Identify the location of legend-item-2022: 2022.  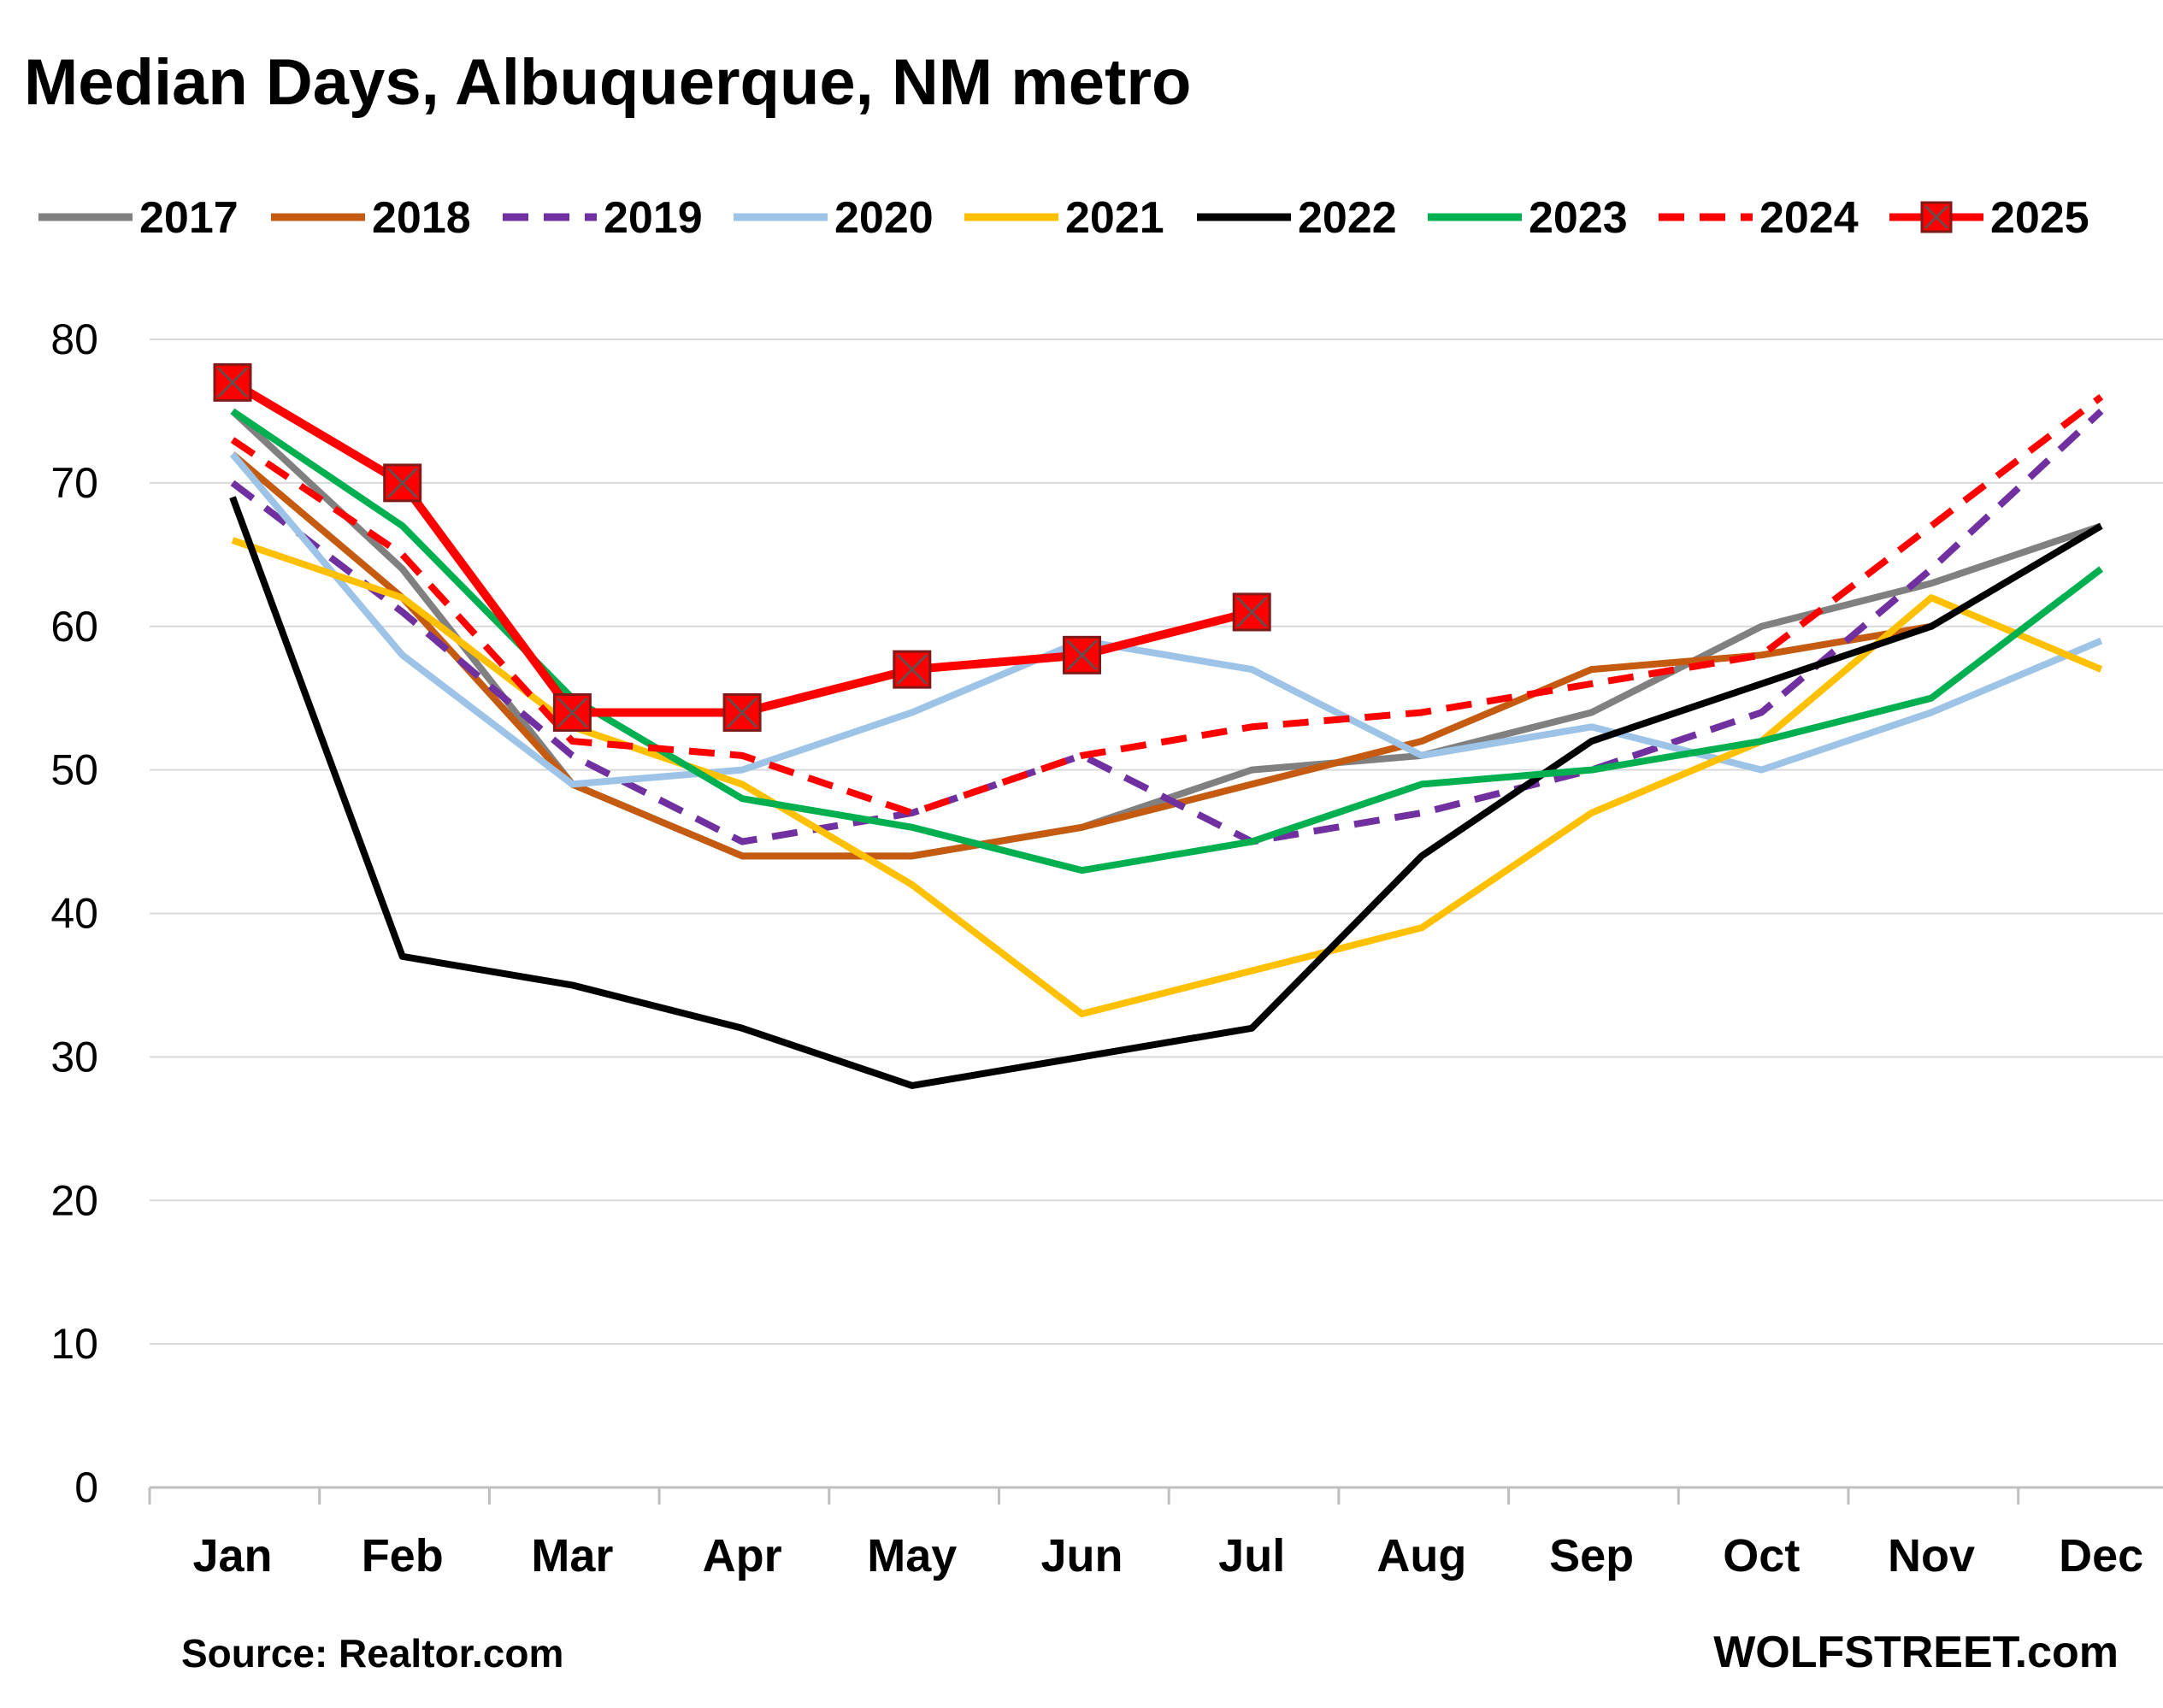
(1297, 218).